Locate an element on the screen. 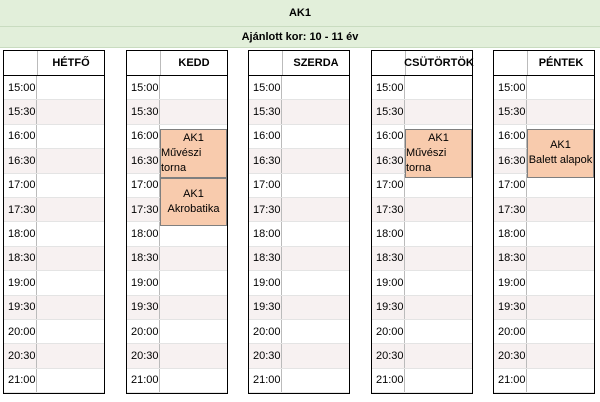  day-name: PÉNTEK is located at coordinates (560, 63).